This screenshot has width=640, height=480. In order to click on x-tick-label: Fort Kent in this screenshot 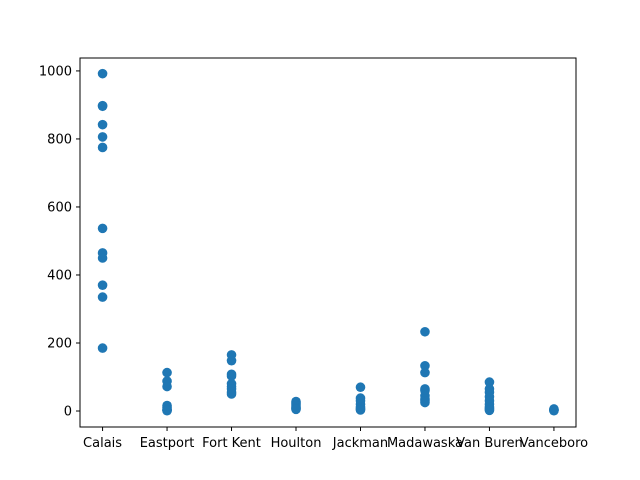, I will do `click(231, 443)`.